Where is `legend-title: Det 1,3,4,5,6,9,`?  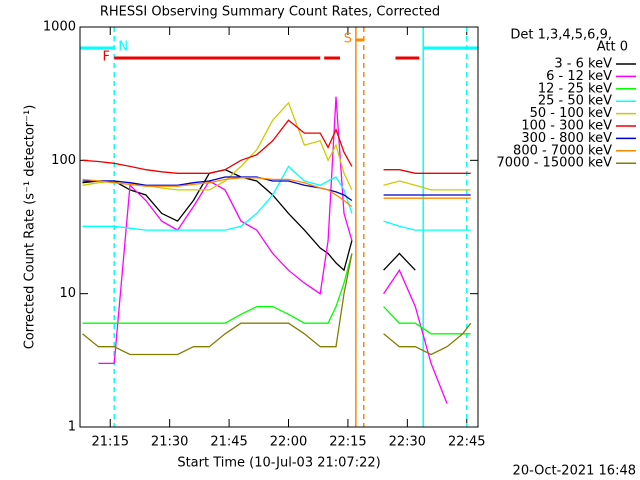 legend-title: Det 1,3,4,5,6,9, is located at coordinates (561, 35).